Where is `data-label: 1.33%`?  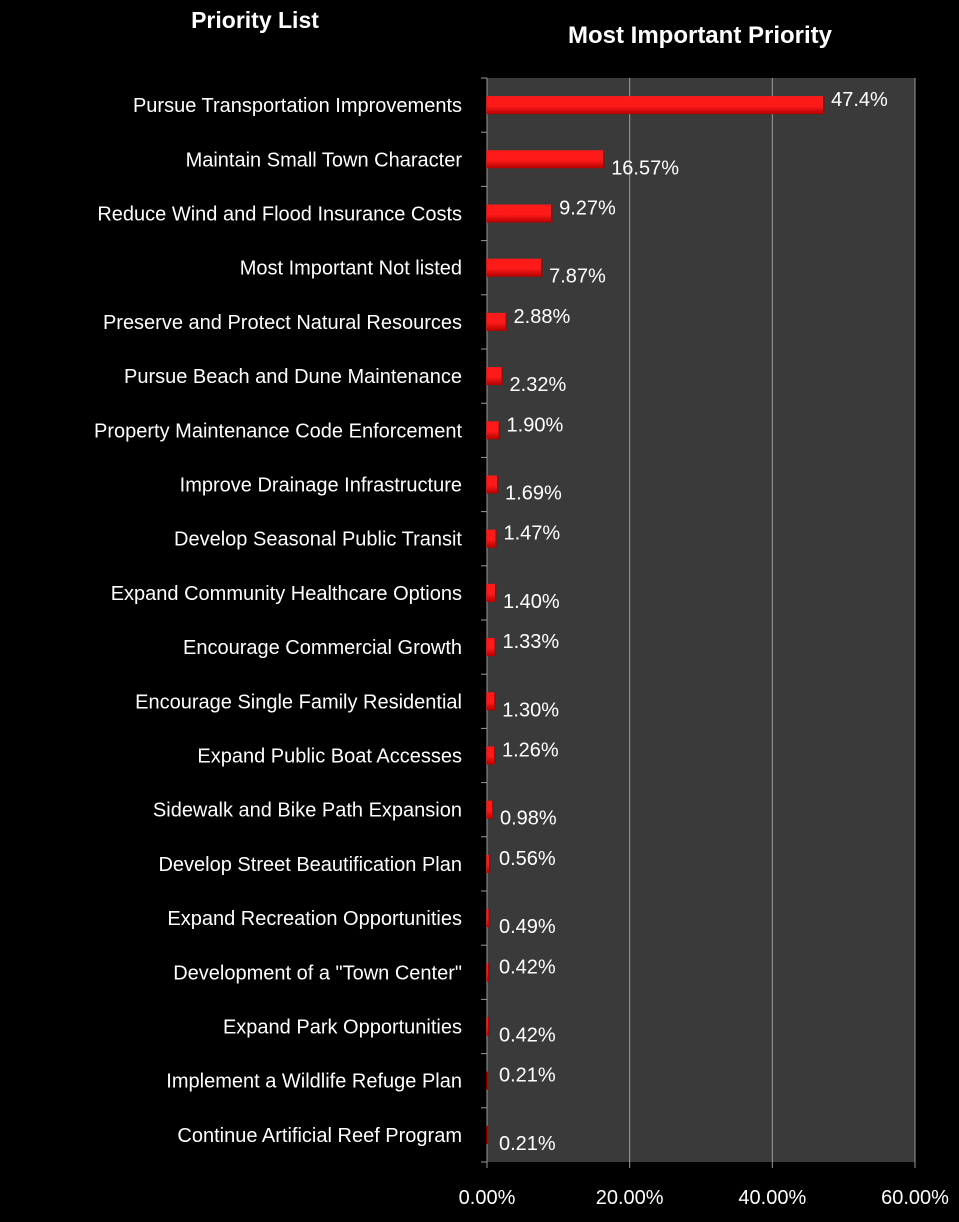
data-label: 1.33% is located at coordinates (530, 642).